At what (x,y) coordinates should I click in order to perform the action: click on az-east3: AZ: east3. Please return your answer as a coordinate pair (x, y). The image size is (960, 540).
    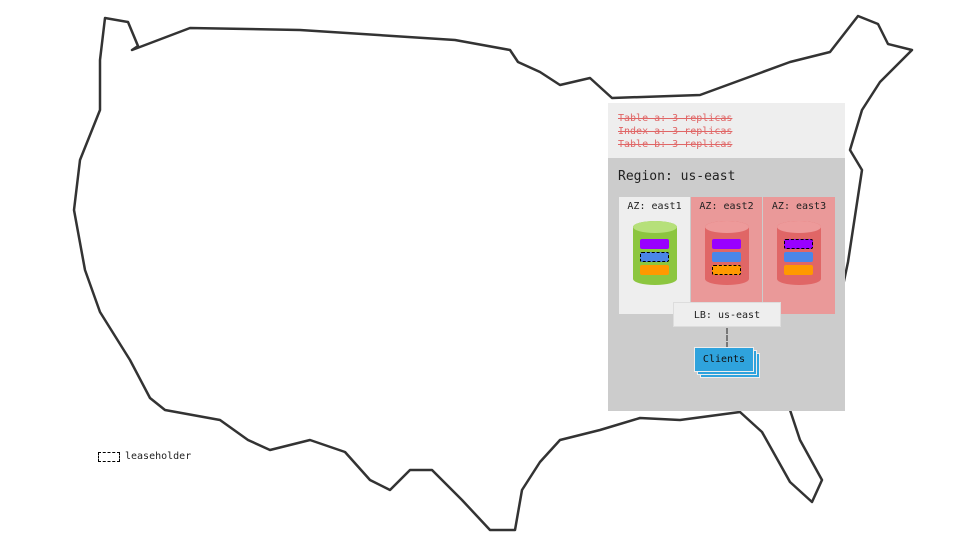
    Looking at the image, I should click on (799, 255).